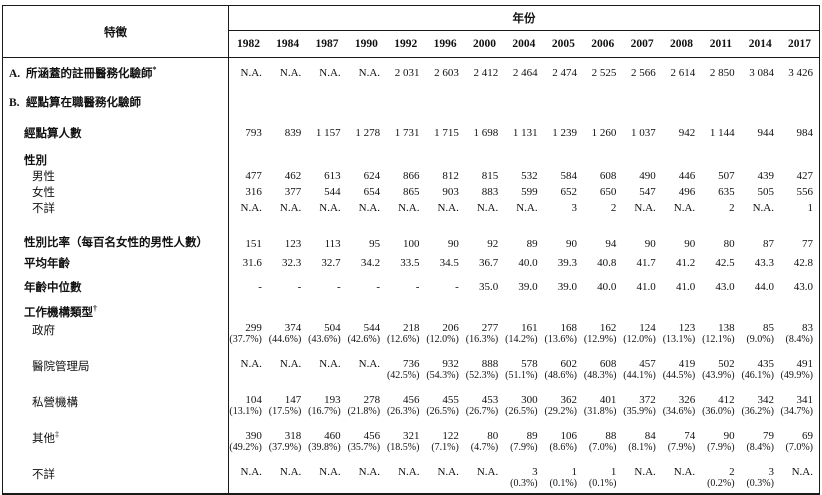  Describe the element at coordinates (681, 44) in the screenshot. I see `year-header: 2008` at that location.